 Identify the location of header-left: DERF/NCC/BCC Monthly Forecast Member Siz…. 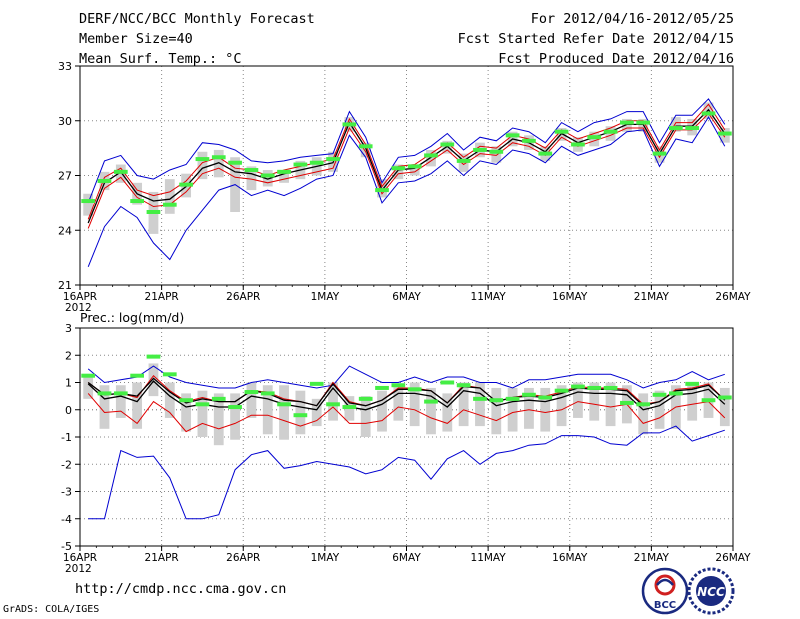
(197, 39).